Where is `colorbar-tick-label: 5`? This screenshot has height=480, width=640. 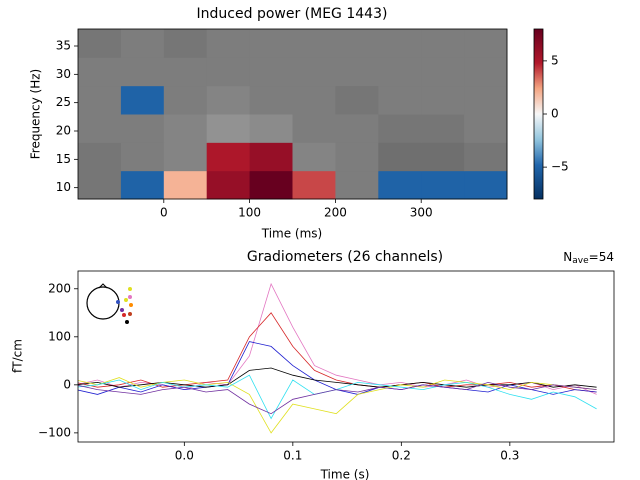 colorbar-tick-label: 5 is located at coordinates (555, 60).